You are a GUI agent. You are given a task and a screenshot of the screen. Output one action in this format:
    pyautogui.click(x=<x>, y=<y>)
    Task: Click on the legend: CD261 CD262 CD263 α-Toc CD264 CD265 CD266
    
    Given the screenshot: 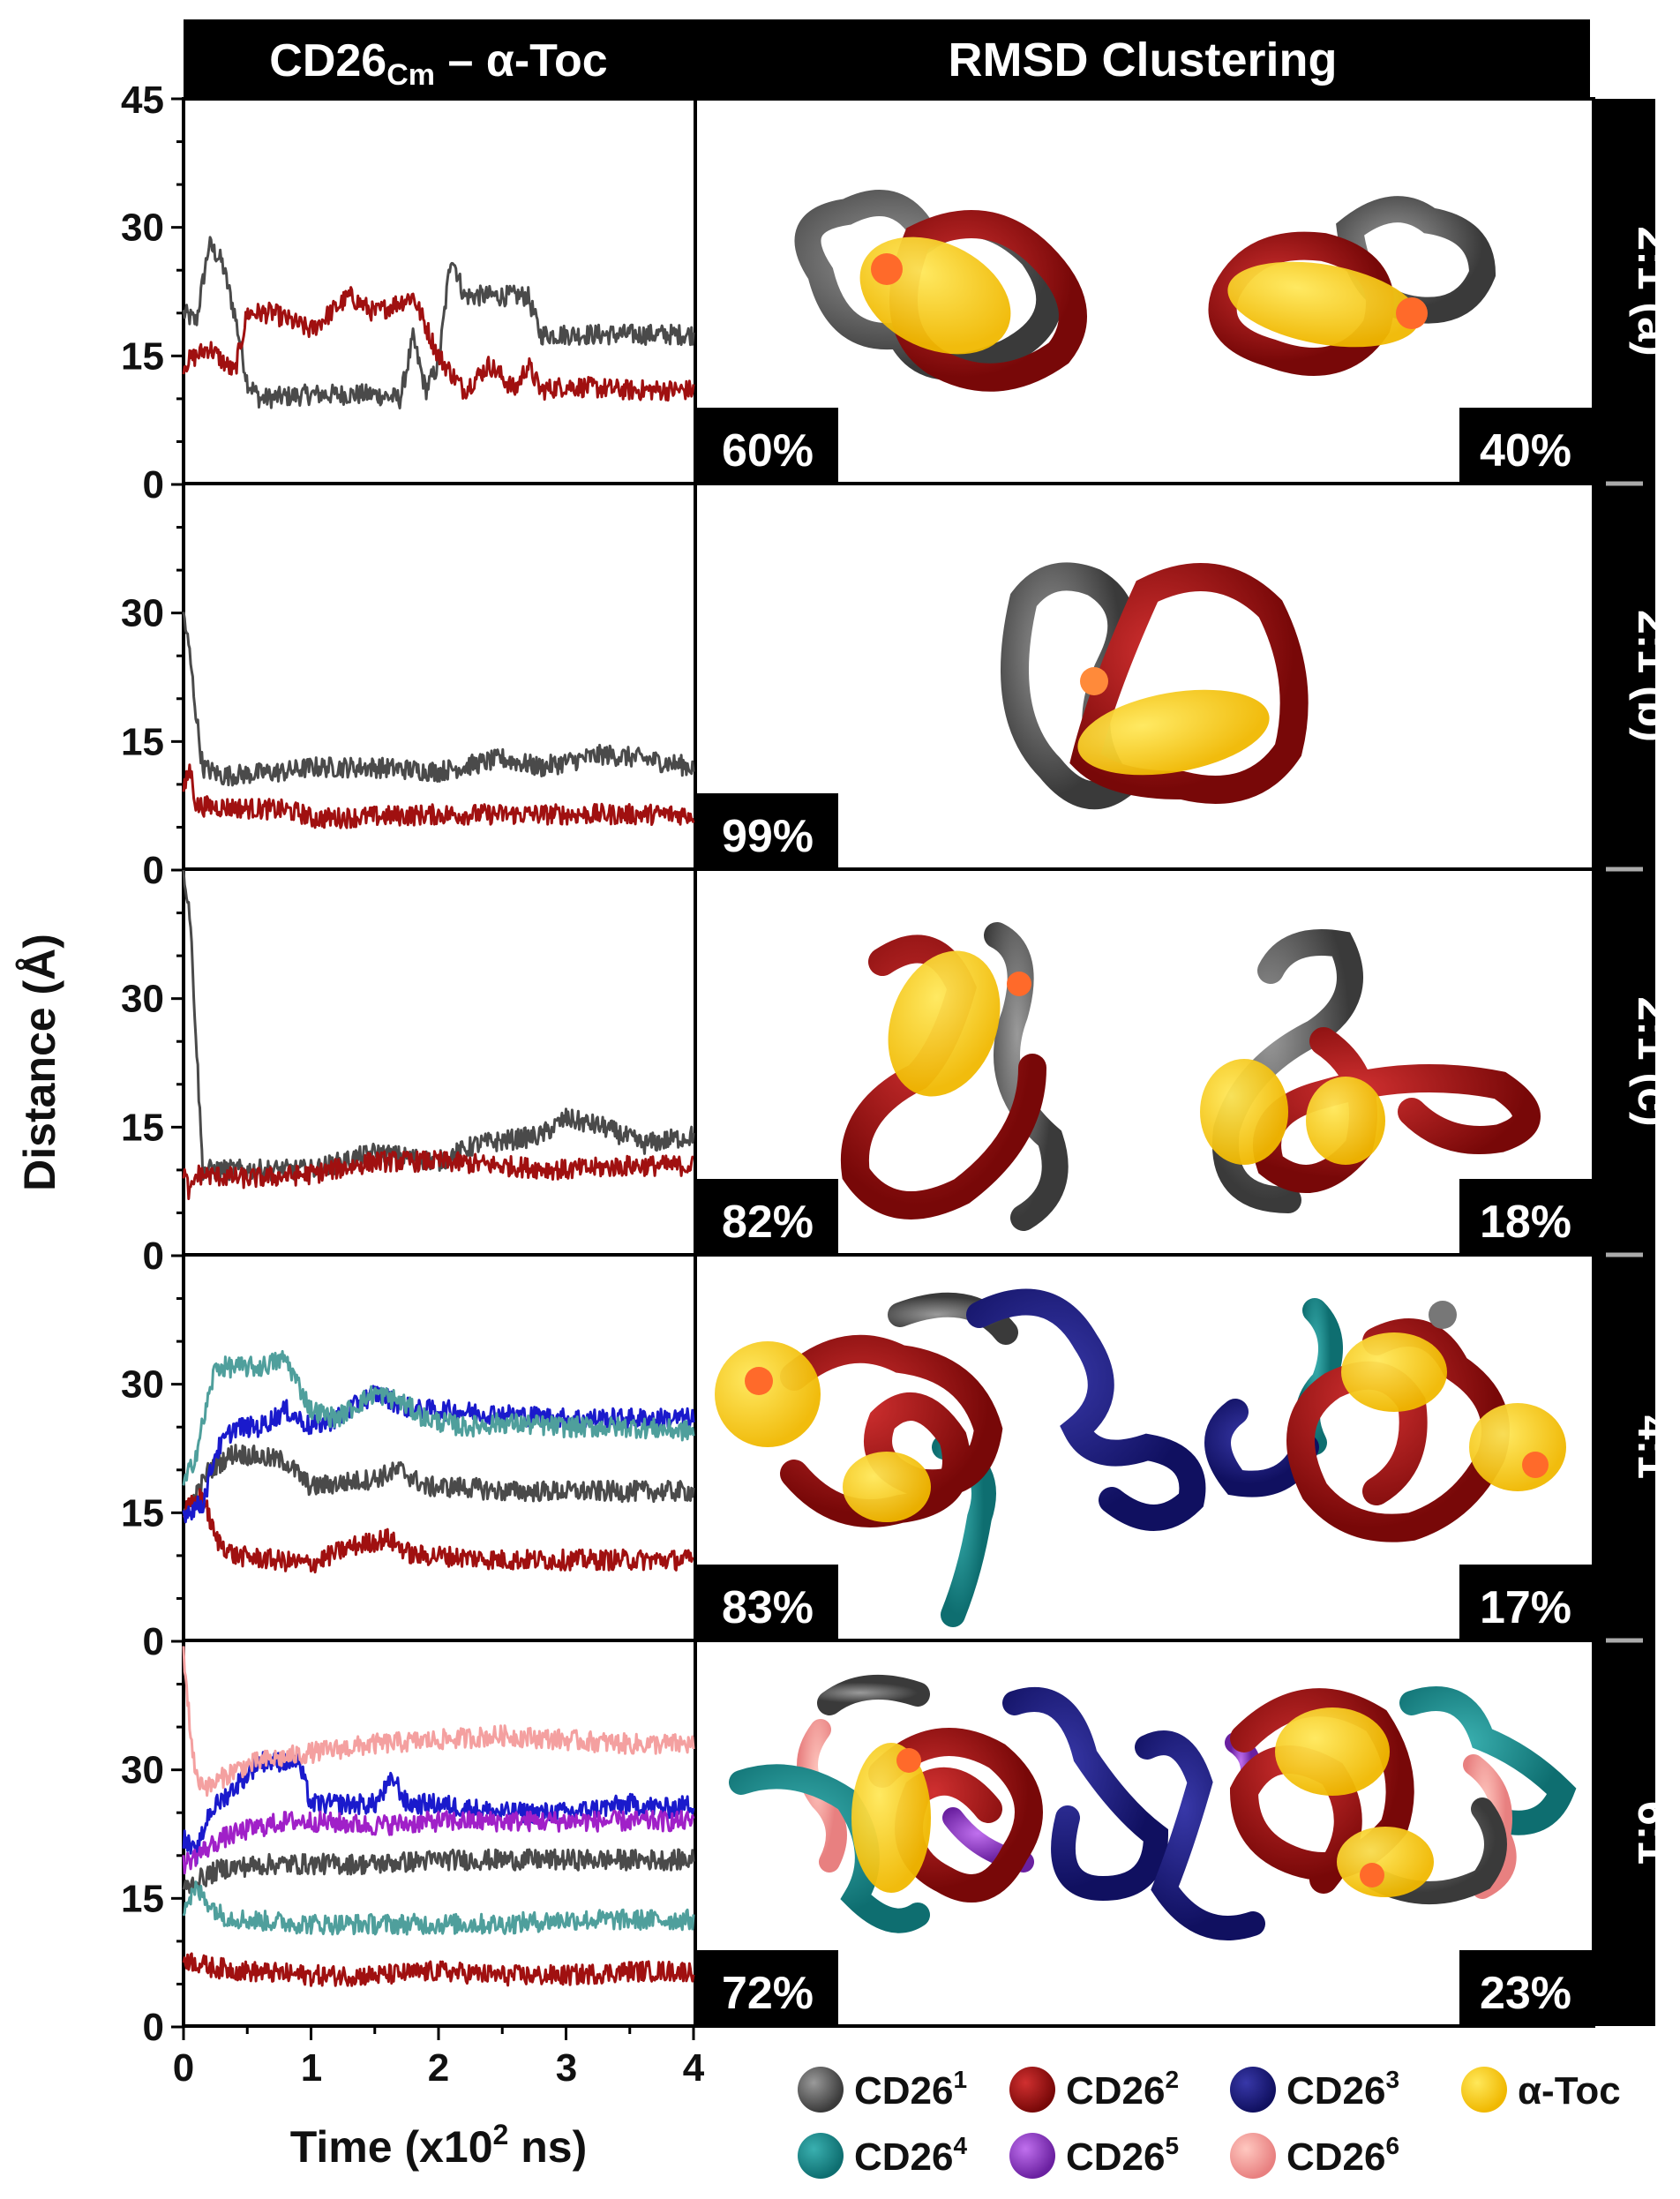 What is the action you would take?
    pyautogui.click(x=1209, y=2122)
    